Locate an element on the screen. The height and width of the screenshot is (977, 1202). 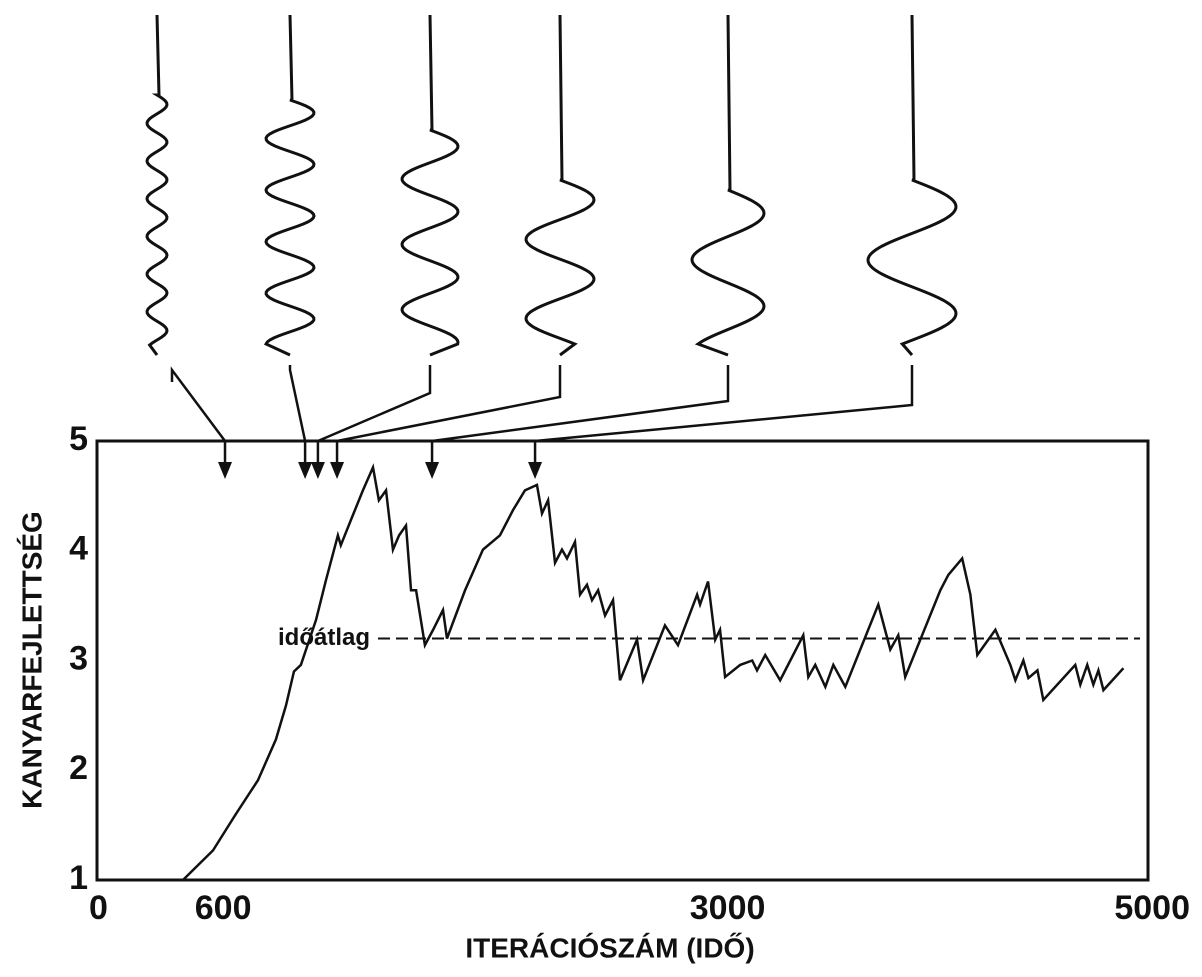
y-tick-label: 2 is located at coordinates (78, 768).